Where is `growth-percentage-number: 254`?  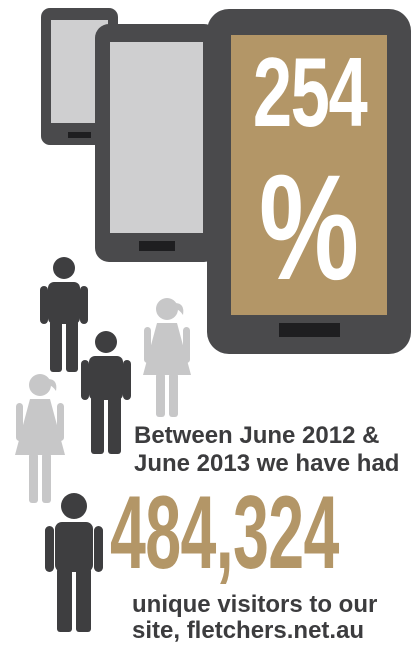
growth-percentage-number: 254 is located at coordinates (310, 92).